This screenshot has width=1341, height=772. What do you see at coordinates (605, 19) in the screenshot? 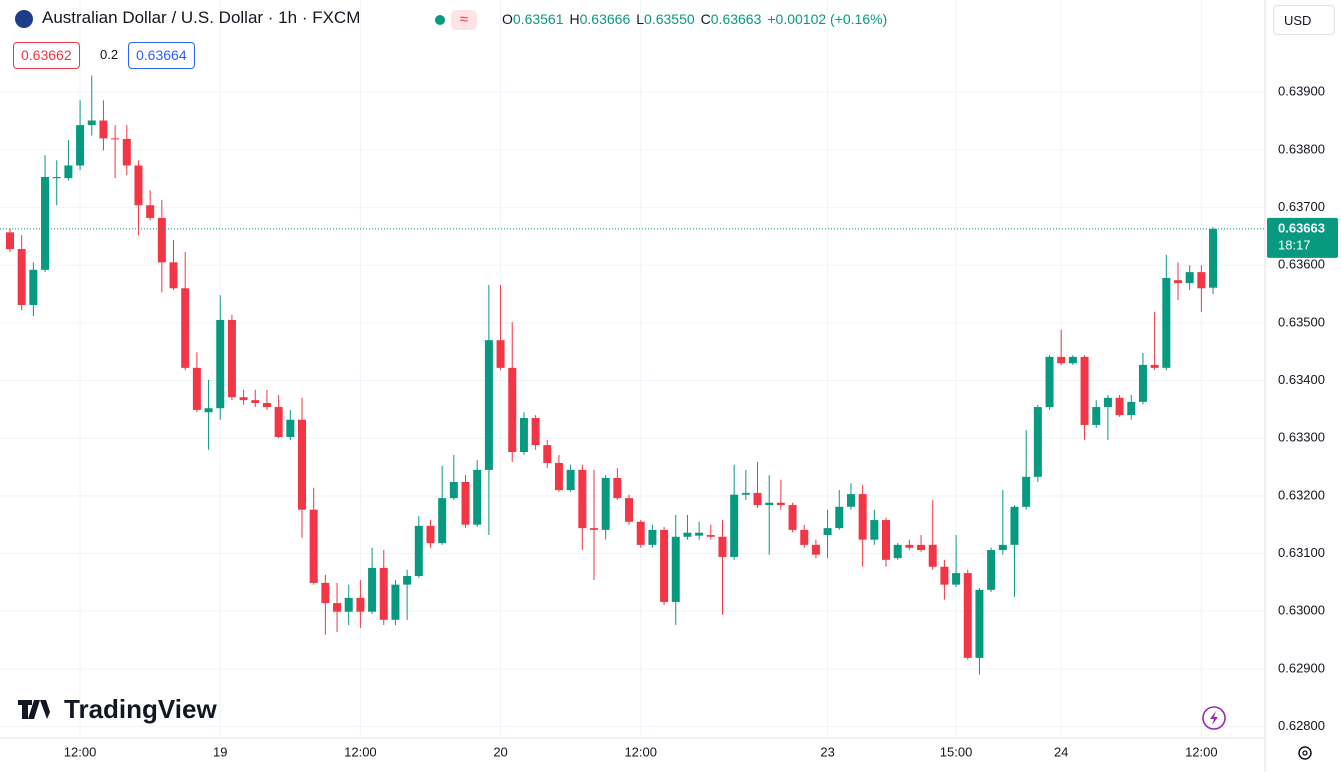
I see `ohlc-value: 0.63666` at bounding box center [605, 19].